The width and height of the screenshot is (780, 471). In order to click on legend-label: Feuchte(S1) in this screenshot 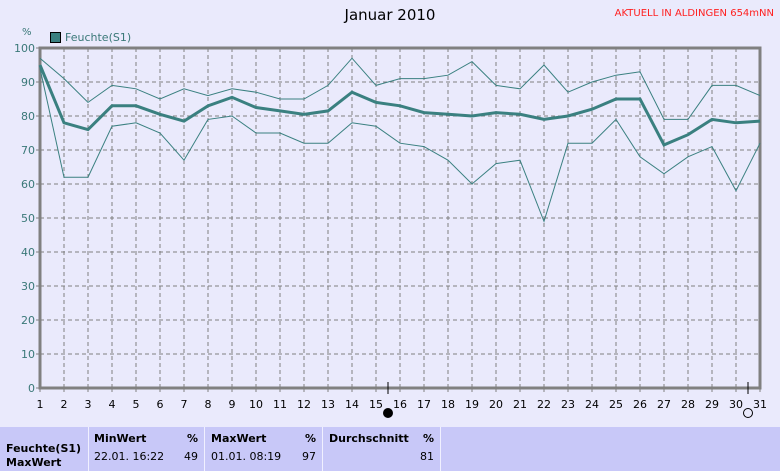, I will do `click(98, 37)`.